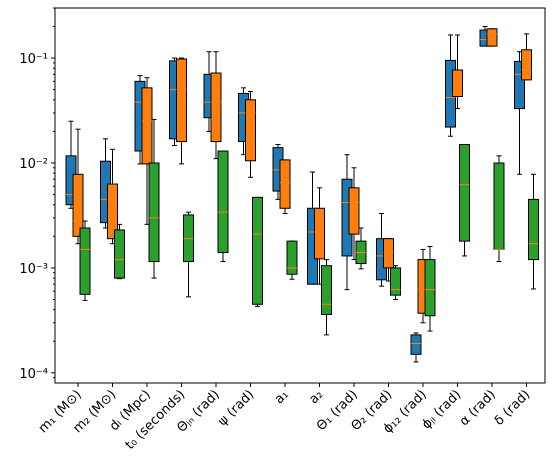 This screenshot has height=470, width=560. Describe the element at coordinates (33, 269) in the screenshot. I see `y-tick-label: 10⁻³` at that location.